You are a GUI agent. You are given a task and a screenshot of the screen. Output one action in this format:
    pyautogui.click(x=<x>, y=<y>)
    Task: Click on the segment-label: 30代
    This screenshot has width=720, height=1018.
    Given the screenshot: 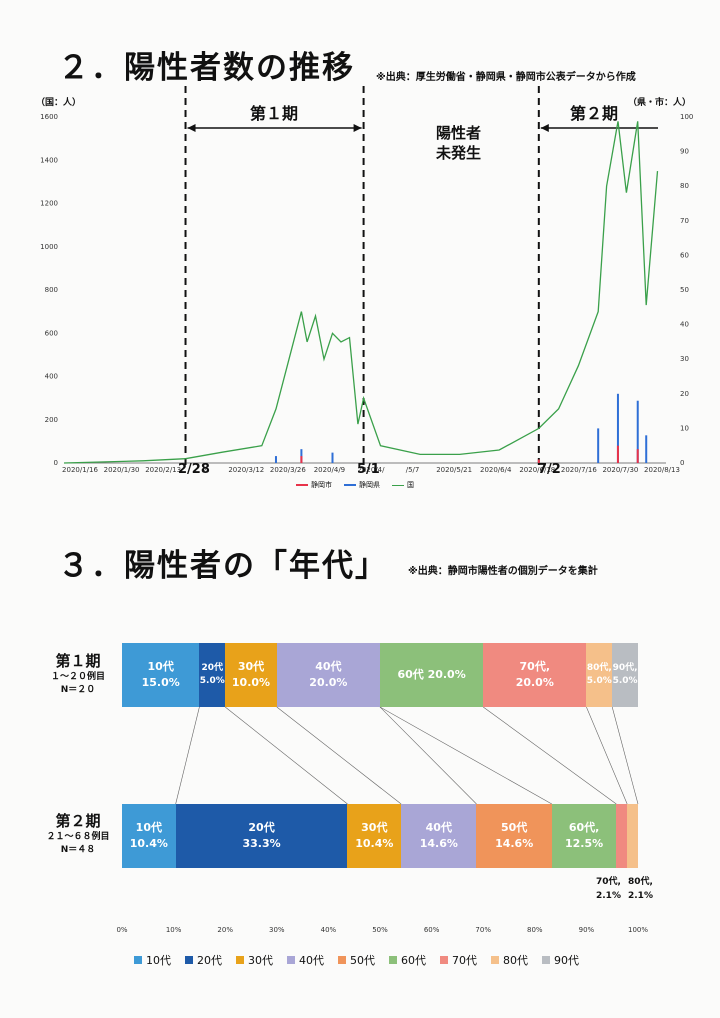 What is the action you would take?
    pyautogui.click(x=374, y=827)
    